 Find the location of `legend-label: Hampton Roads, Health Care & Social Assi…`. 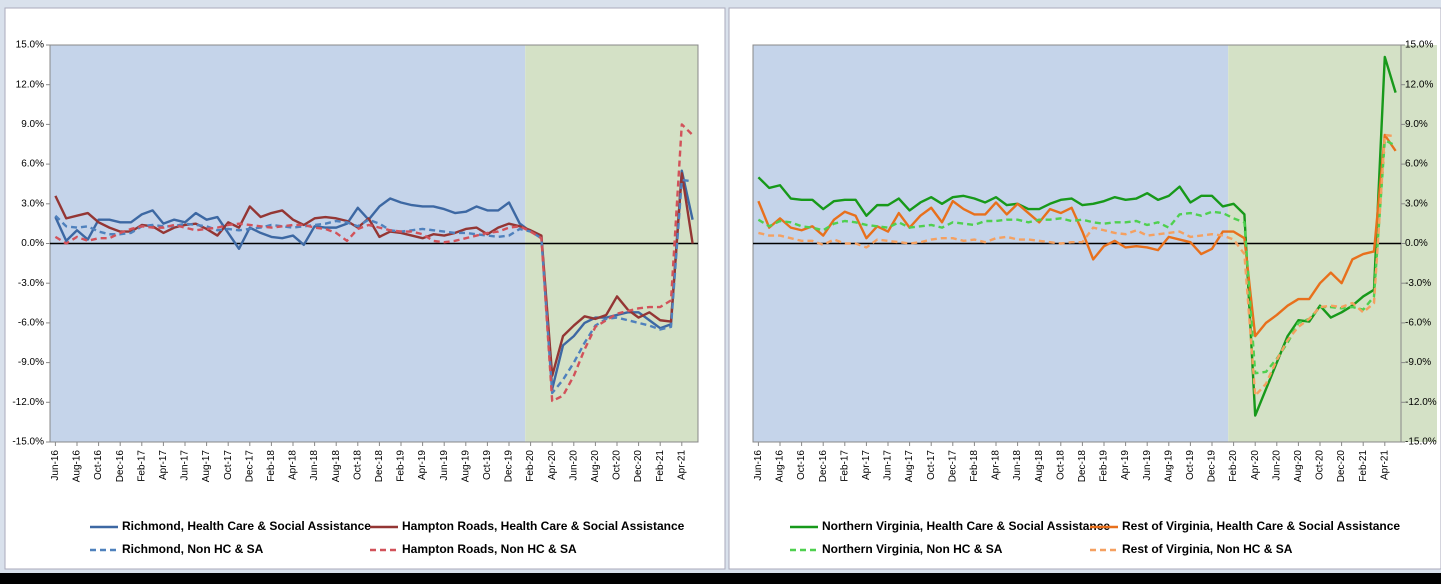

legend-label: Hampton Roads, Health Care & Social Assi… is located at coordinates (543, 526).